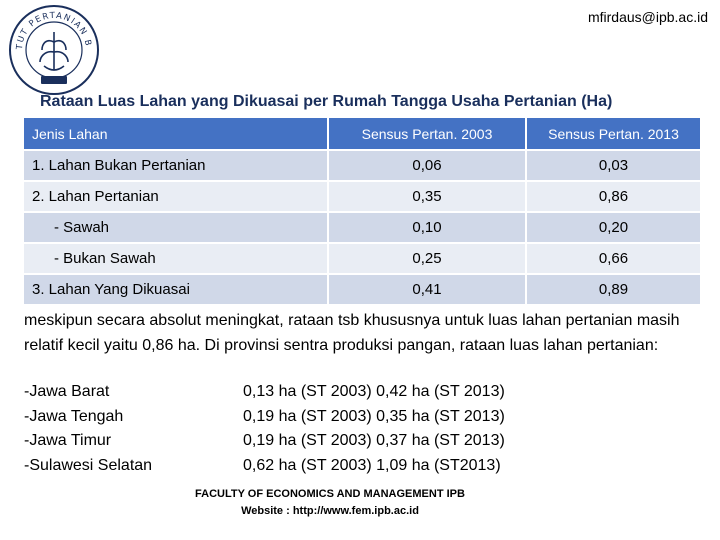  I want to click on col-header-sensus-2003: Sensus Pertan. 2003, so click(427, 134).